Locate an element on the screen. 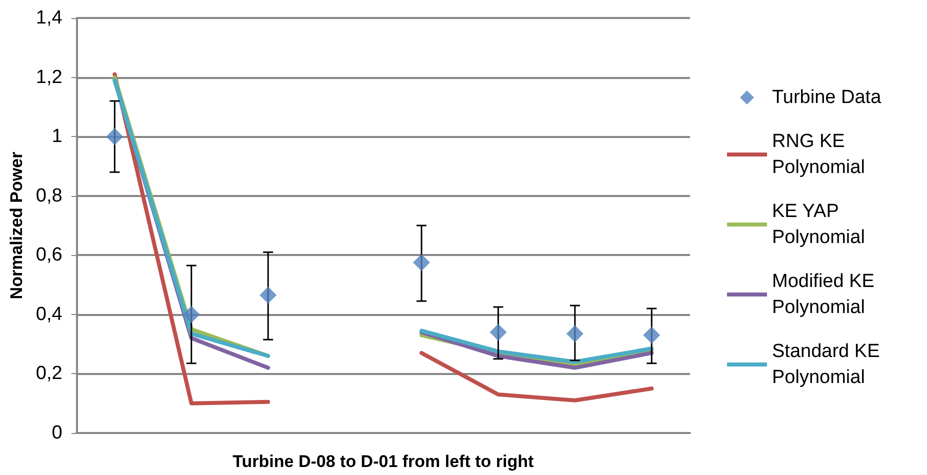 This screenshot has height=475, width=927. legend-label: Turbine Data is located at coordinates (827, 97).